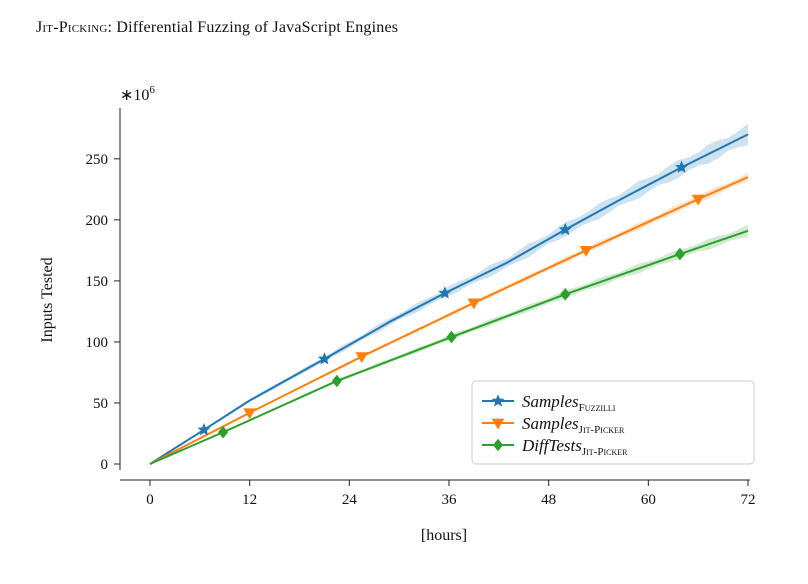  I want to click on axis-multiplier-exponent: 6, so click(152, 90).